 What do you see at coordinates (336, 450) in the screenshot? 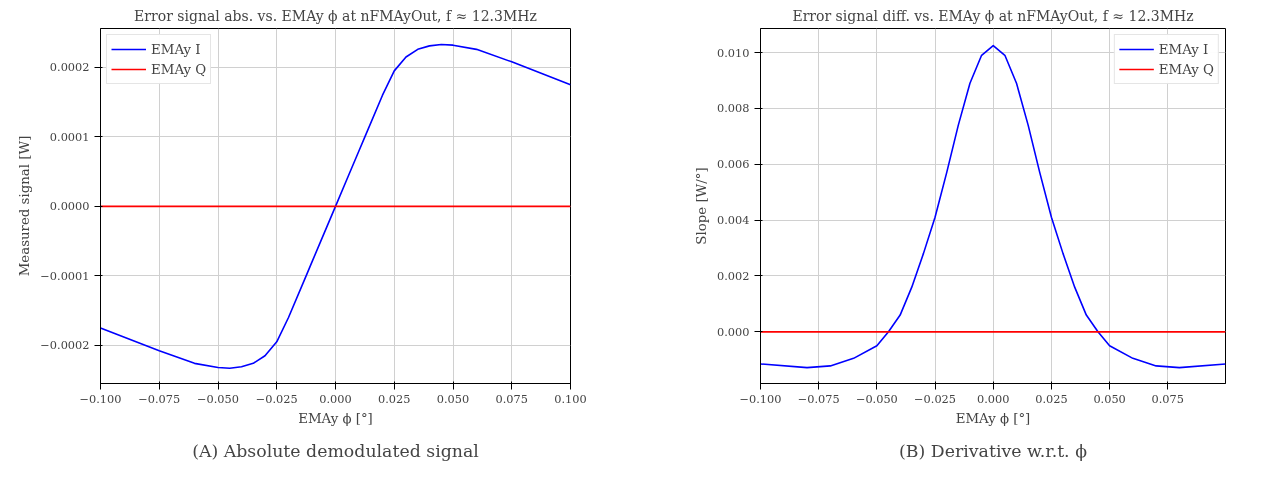
I see `text: (A) Absolute demodulated signal` at bounding box center [336, 450].